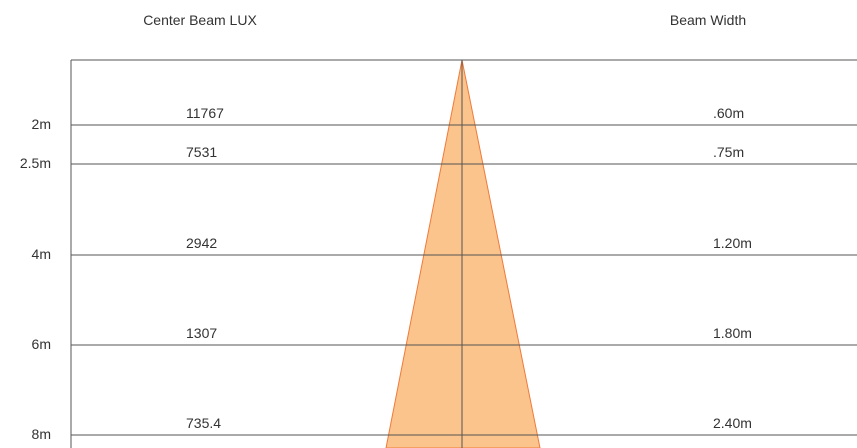  Describe the element at coordinates (732, 243) in the screenshot. I see `width-value: 1.20m` at that location.